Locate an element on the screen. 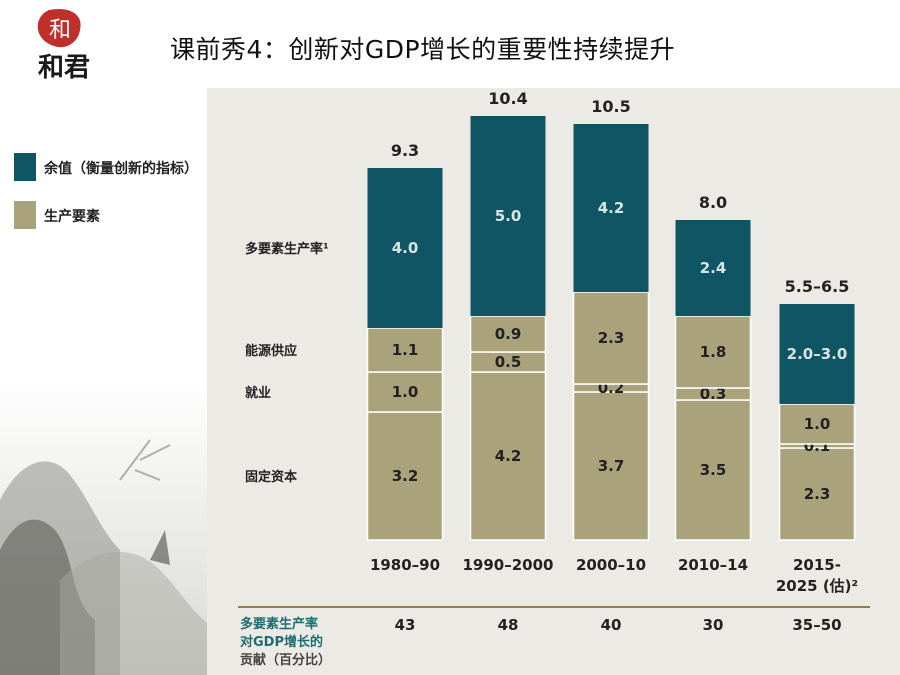 This screenshot has height=675, width=900. value-label-fixed-capital-0: 3.2 is located at coordinates (405, 476).